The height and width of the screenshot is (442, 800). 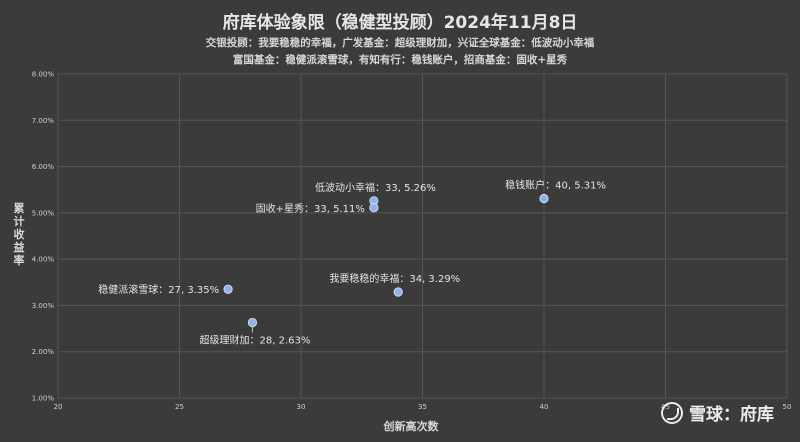 What do you see at coordinates (43, 306) in the screenshot?
I see `y-tick-label: 3.00%` at bounding box center [43, 306].